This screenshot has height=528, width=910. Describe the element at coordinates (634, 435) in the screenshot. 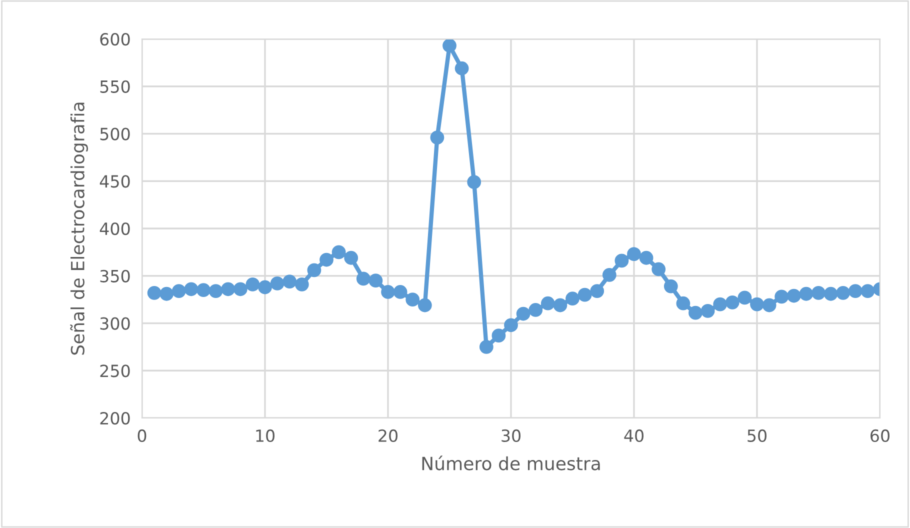

I see `x-tick-label: 40` at that location.